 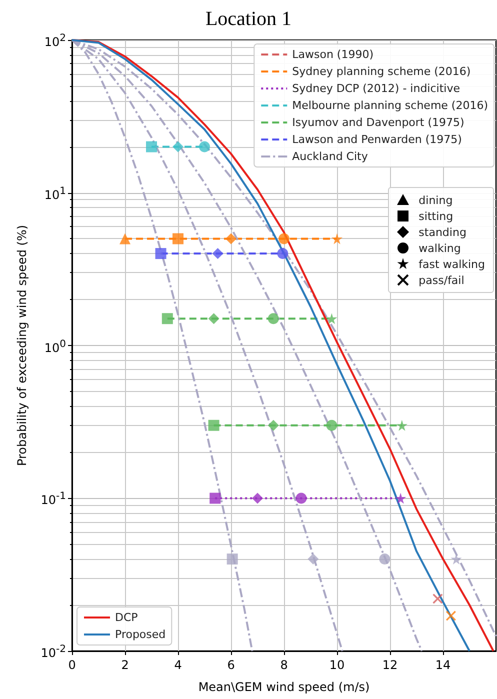 What do you see at coordinates (330, 156) in the screenshot?
I see `legend-label: Auckland City` at bounding box center [330, 156].